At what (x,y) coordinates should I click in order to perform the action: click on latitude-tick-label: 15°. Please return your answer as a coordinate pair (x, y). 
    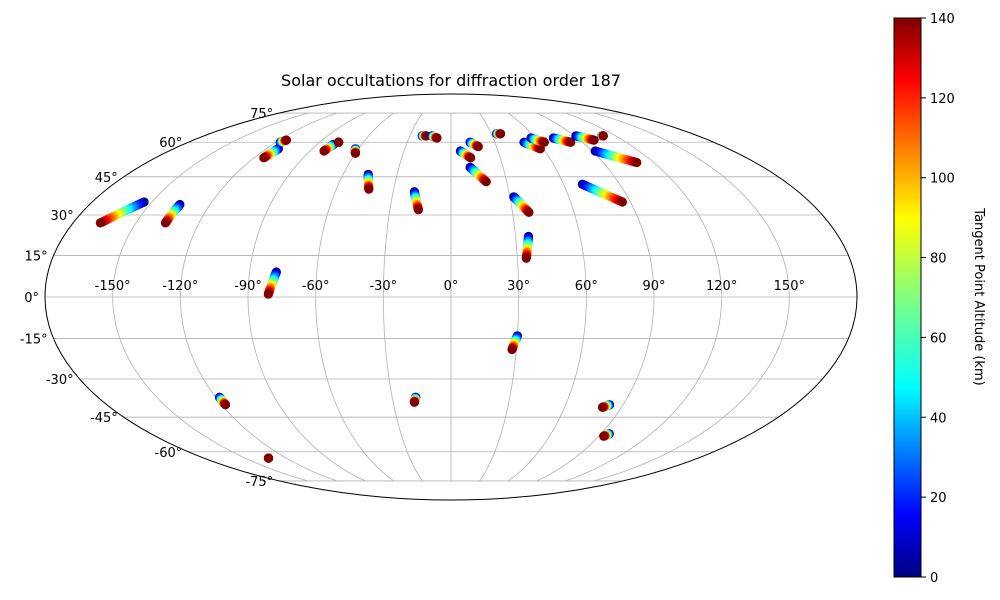
    Looking at the image, I should click on (36, 256).